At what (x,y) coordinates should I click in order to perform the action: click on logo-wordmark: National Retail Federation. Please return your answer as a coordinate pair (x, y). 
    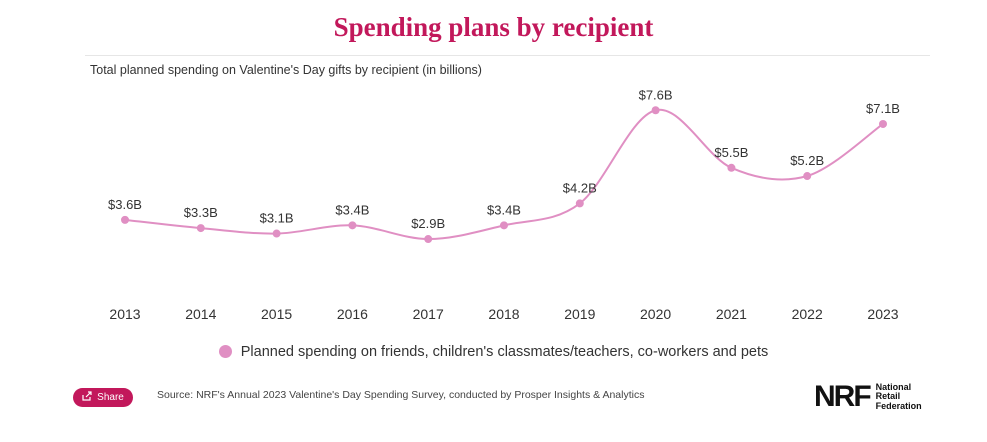
    Looking at the image, I should click on (898, 396).